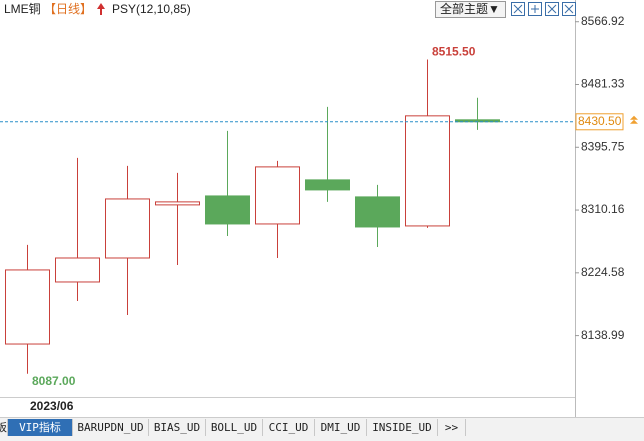  What do you see at coordinates (452, 427) in the screenshot?
I see `tab: >>` at bounding box center [452, 427].